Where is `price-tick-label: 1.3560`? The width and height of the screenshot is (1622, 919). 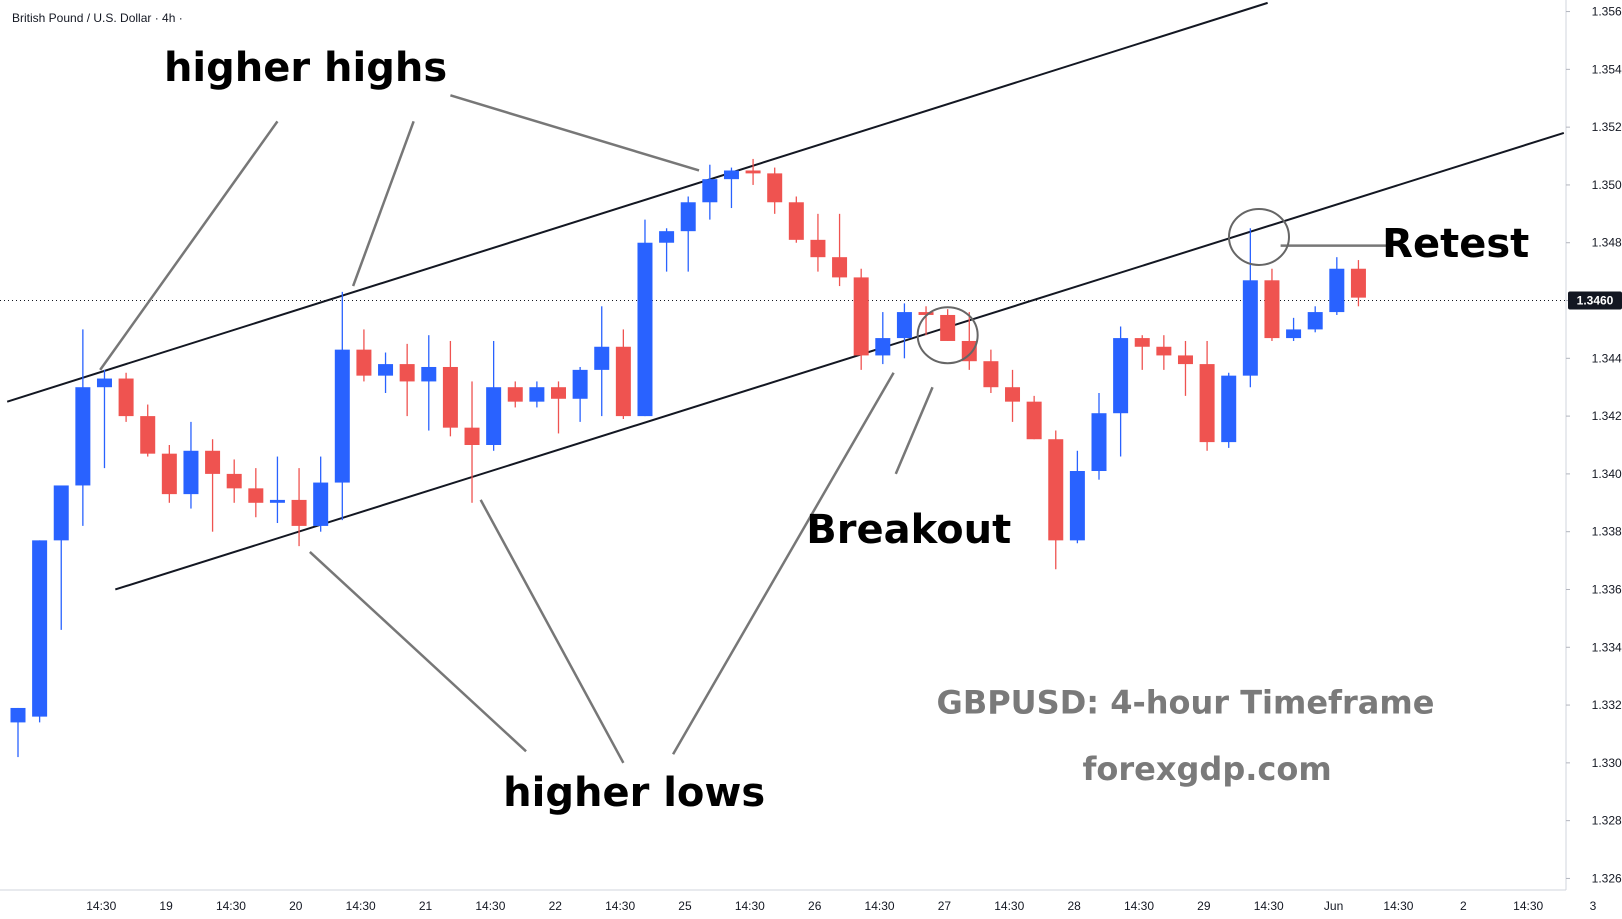 price-tick-label: 1.3560 is located at coordinates (1607, 12).